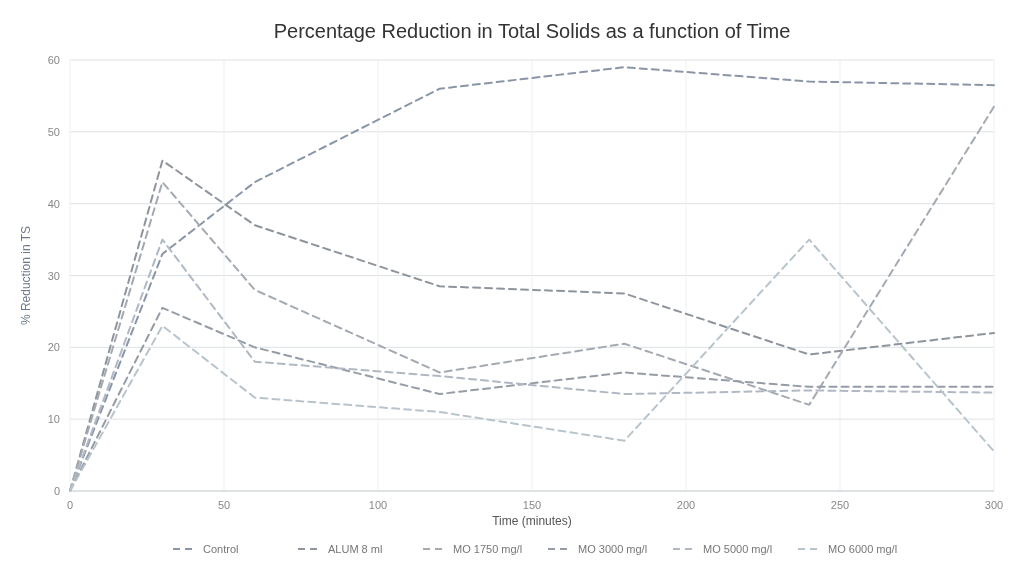  What do you see at coordinates (53, 275) in the screenshot?
I see `y-tick-label: 30` at bounding box center [53, 275].